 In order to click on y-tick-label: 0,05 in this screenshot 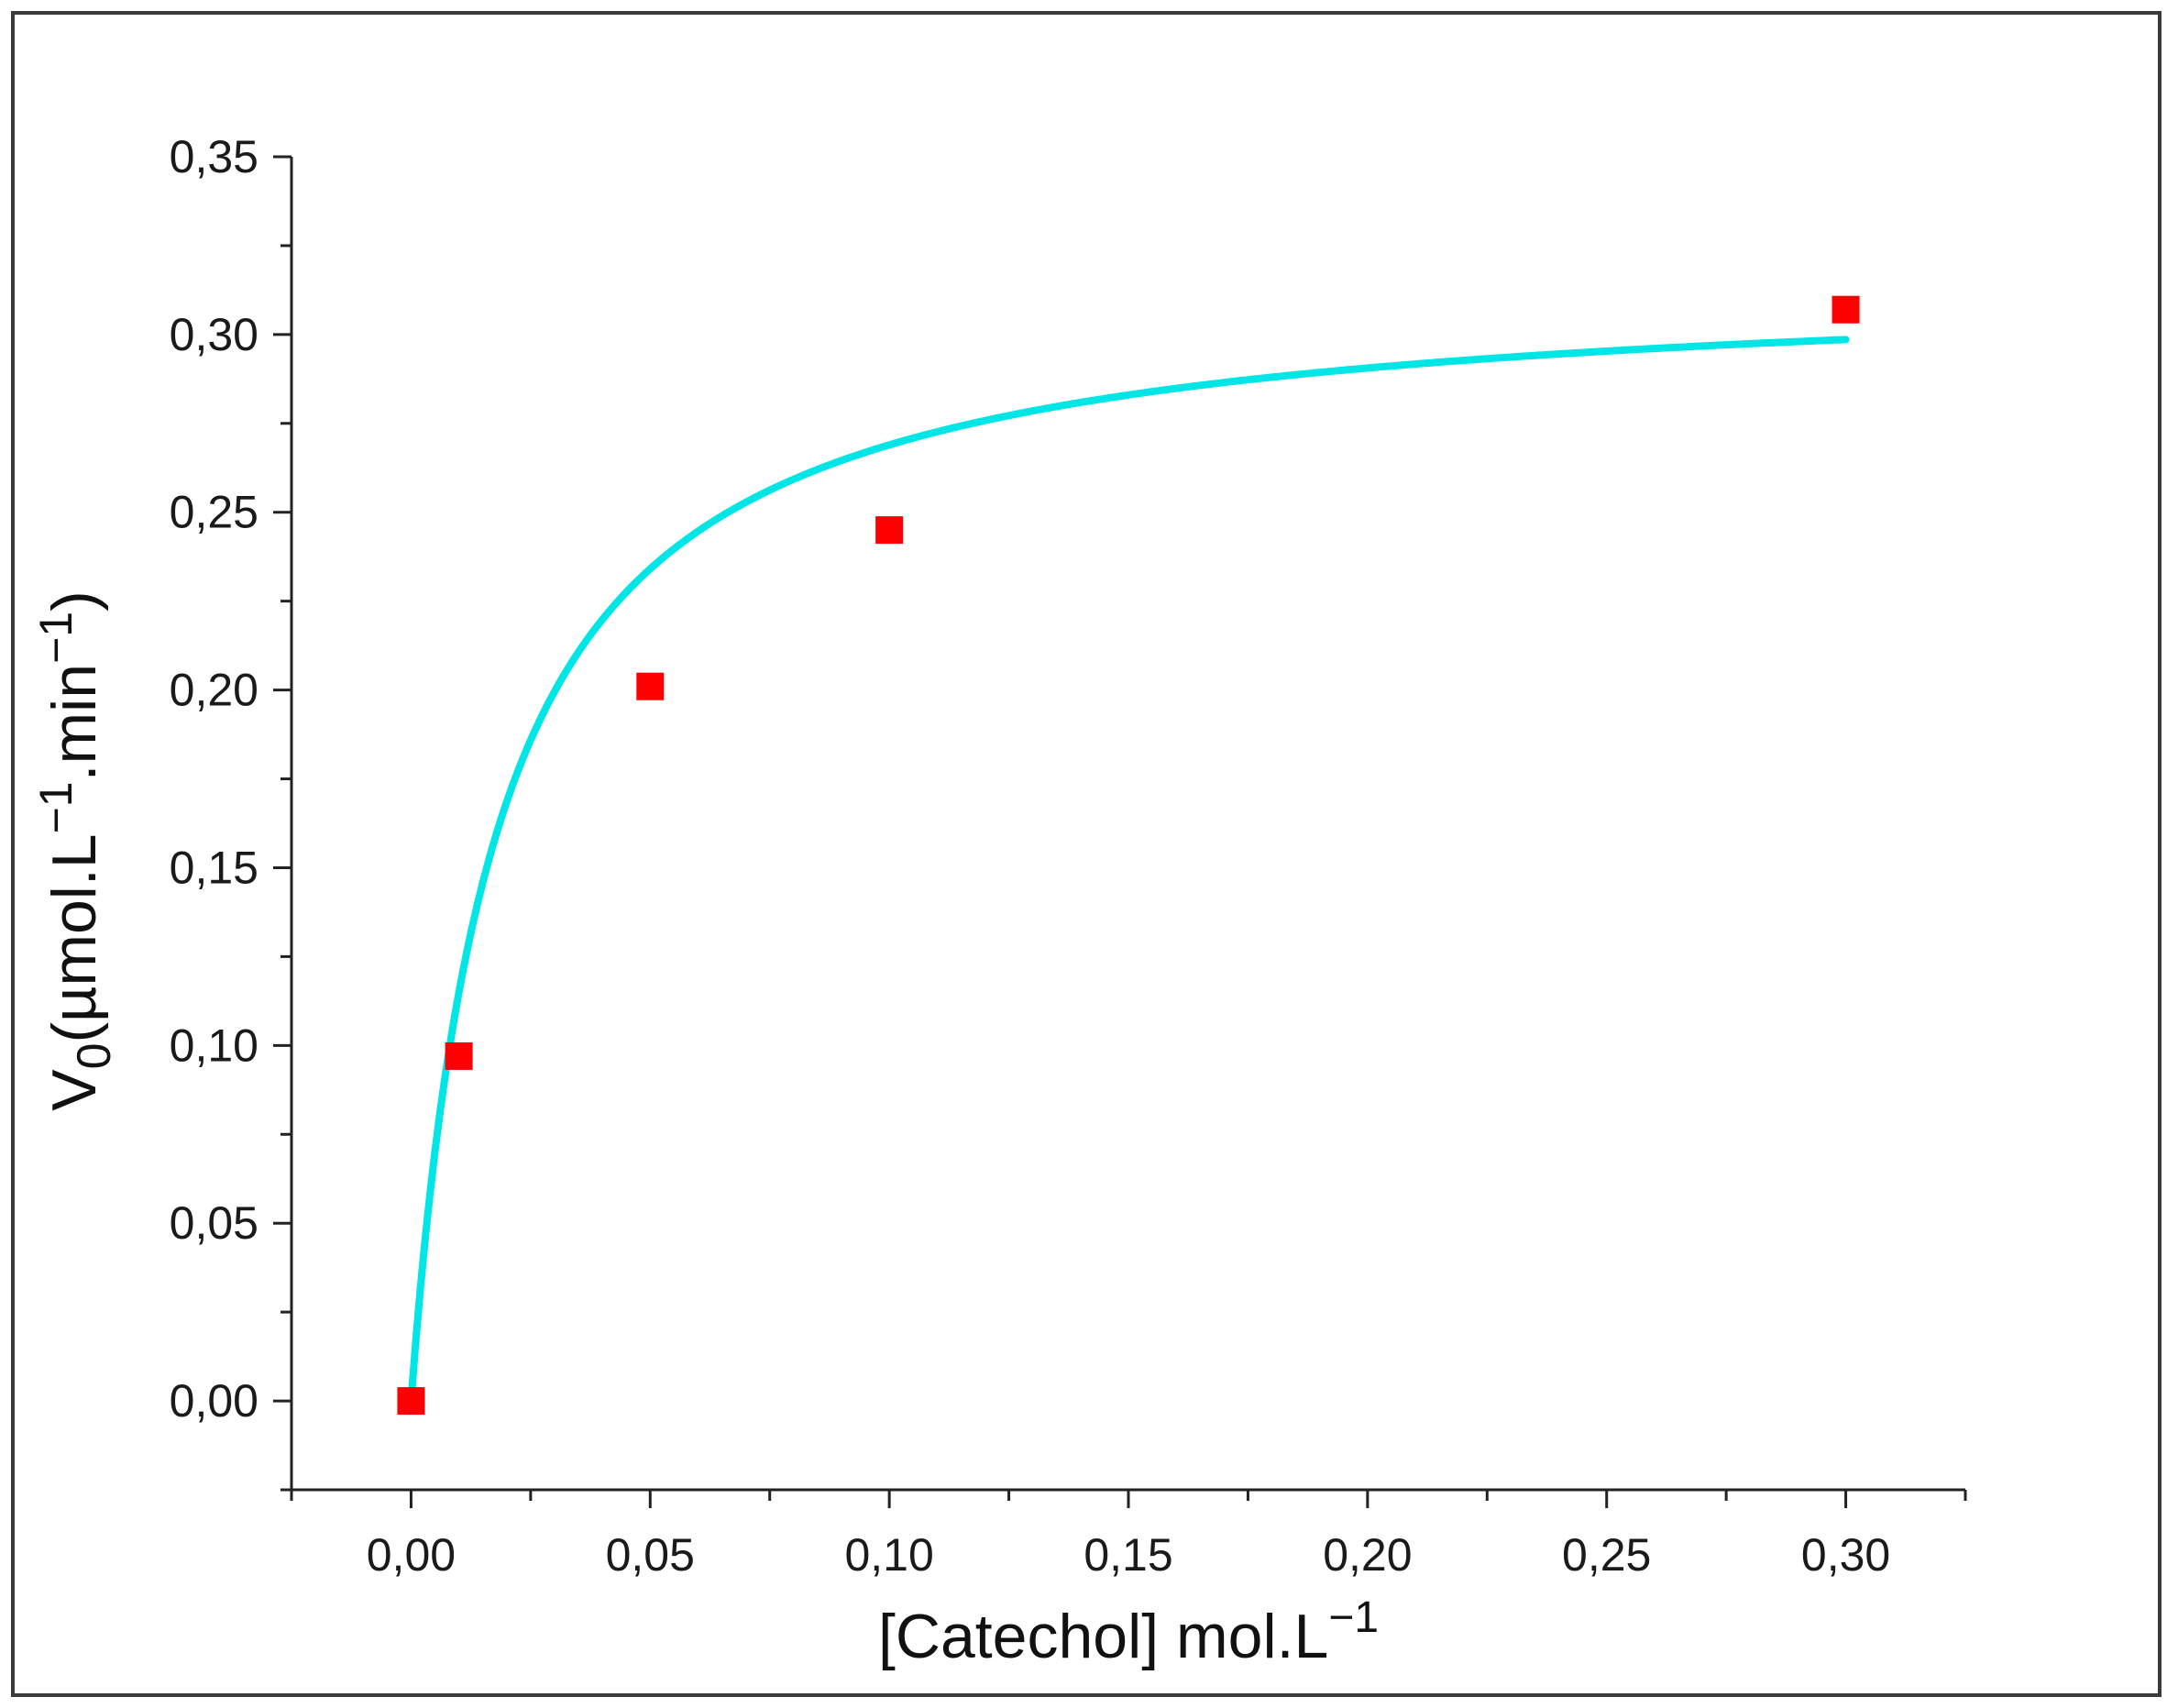, I will do `click(214, 1223)`.